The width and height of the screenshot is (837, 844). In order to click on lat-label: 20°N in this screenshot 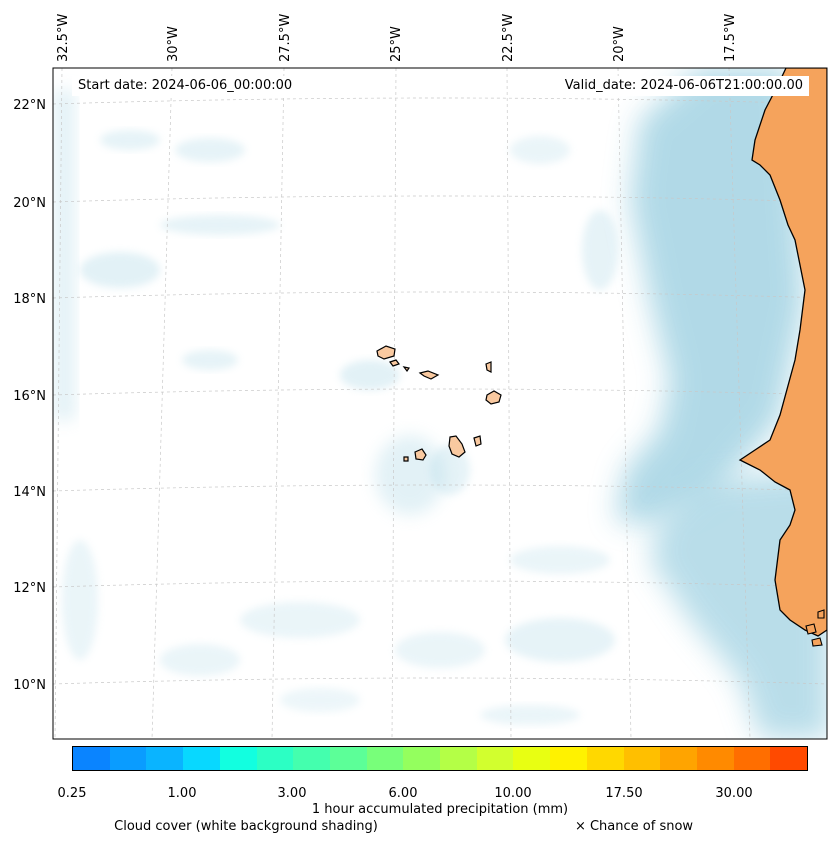, I will do `click(29, 203)`.